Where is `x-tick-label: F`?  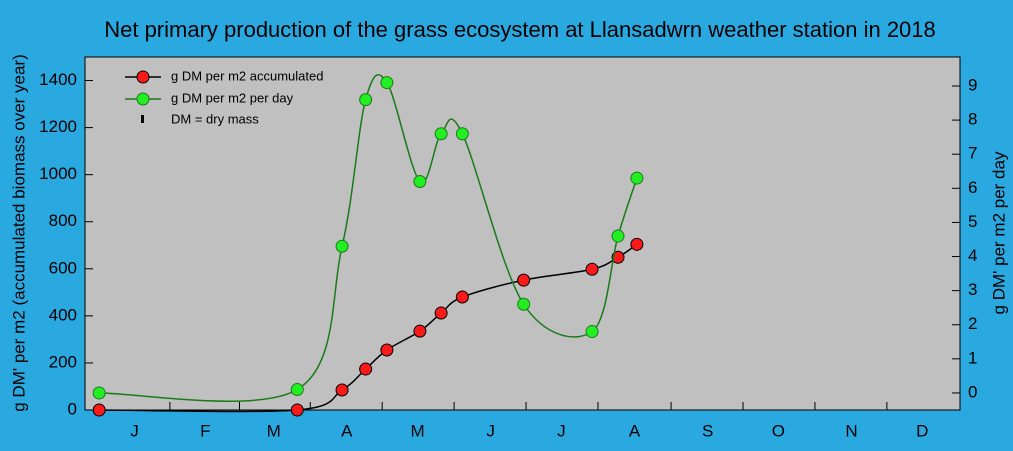
x-tick-label: F is located at coordinates (205, 430).